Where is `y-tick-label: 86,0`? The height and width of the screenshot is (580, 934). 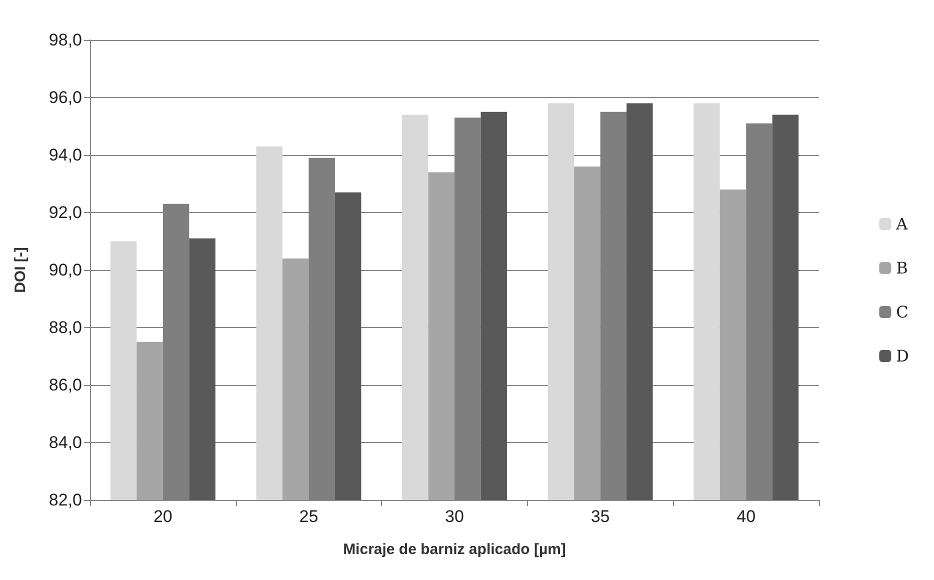 y-tick-label: 86,0 is located at coordinates (65, 385).